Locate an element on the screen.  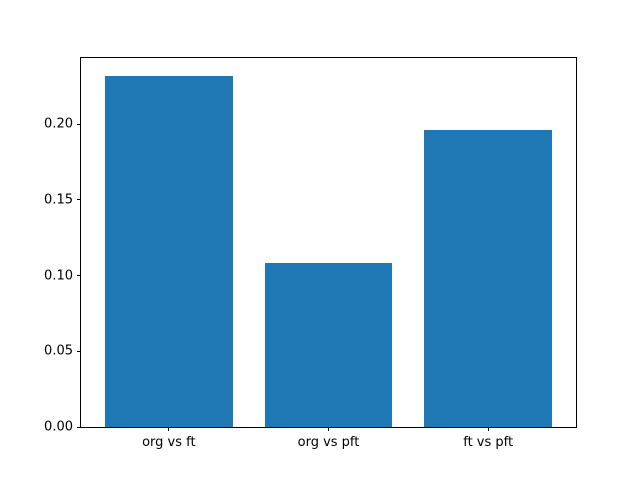
bar-ft-vs-pft is located at coordinates (488, 278).